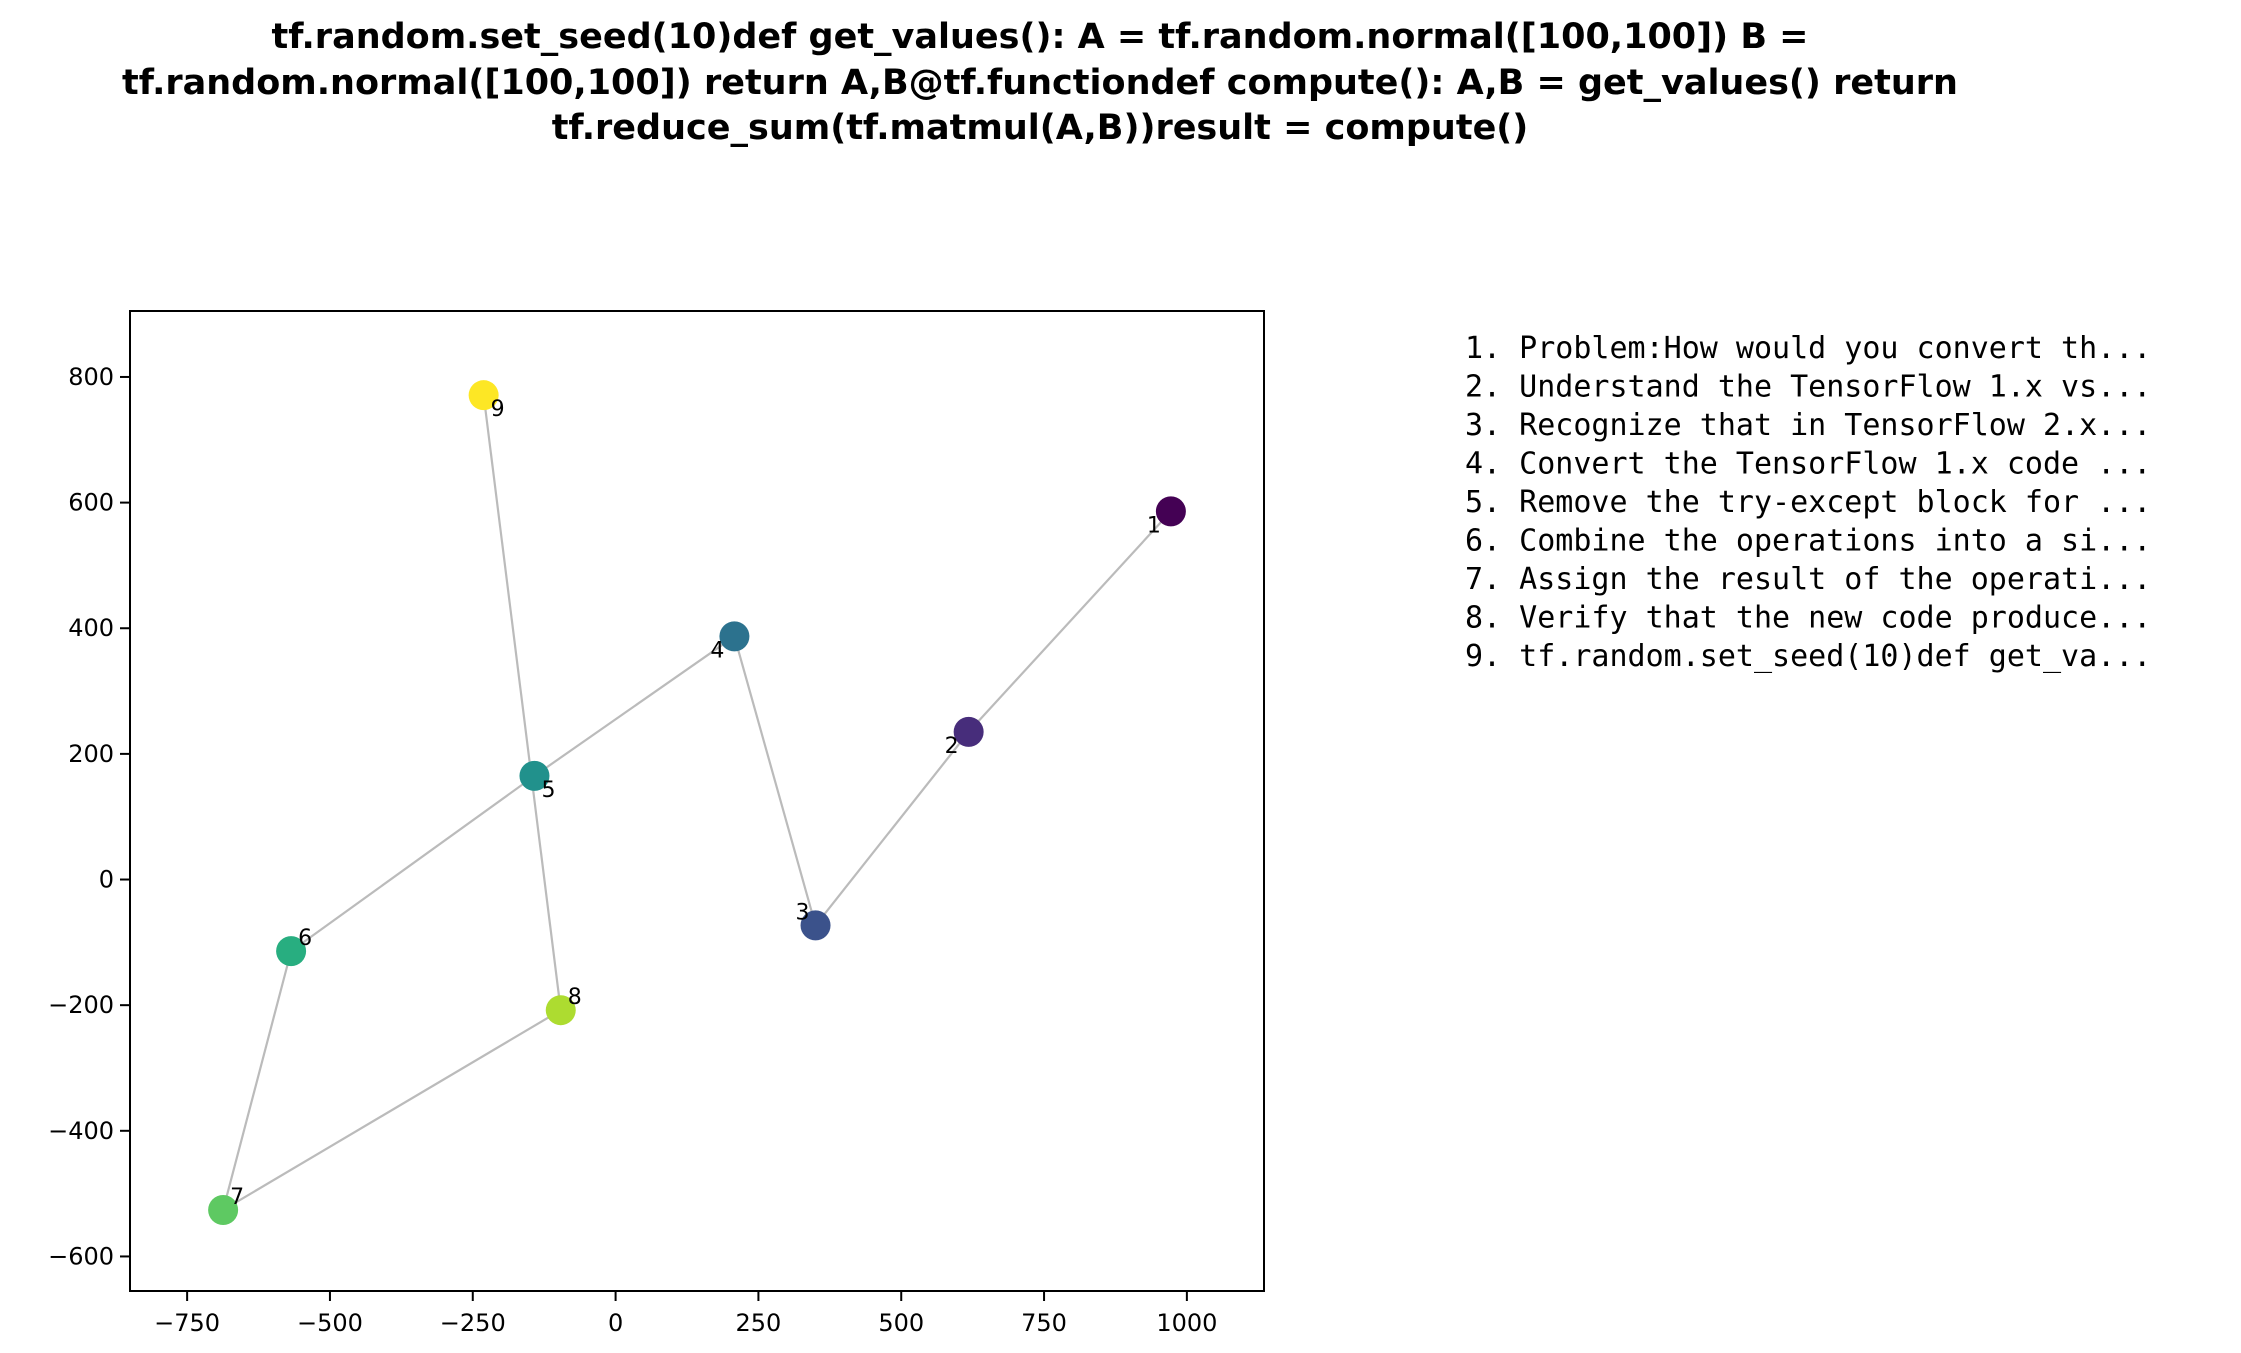 The image size is (2241, 1353). What do you see at coordinates (81, 1131) in the screenshot?
I see `y-tick-label: −400` at bounding box center [81, 1131].